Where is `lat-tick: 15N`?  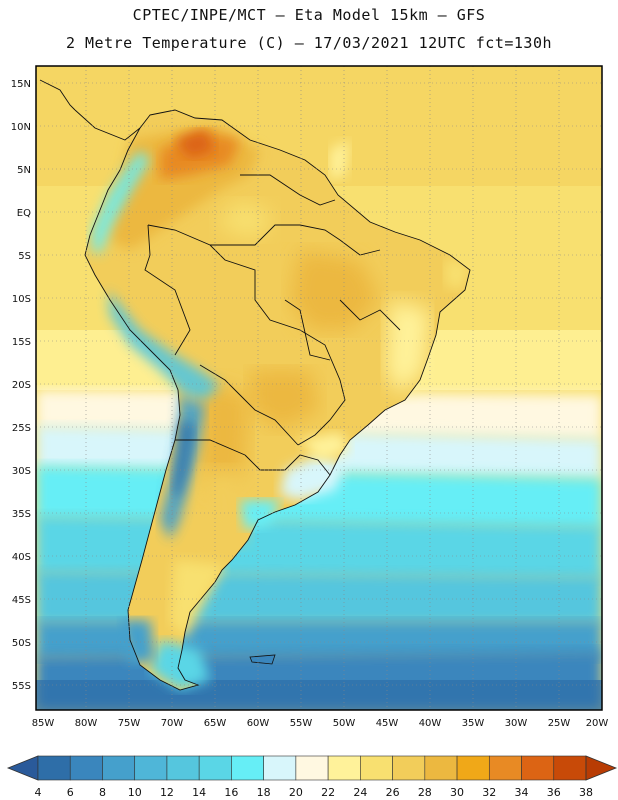 lat-tick: 15N is located at coordinates (21, 84).